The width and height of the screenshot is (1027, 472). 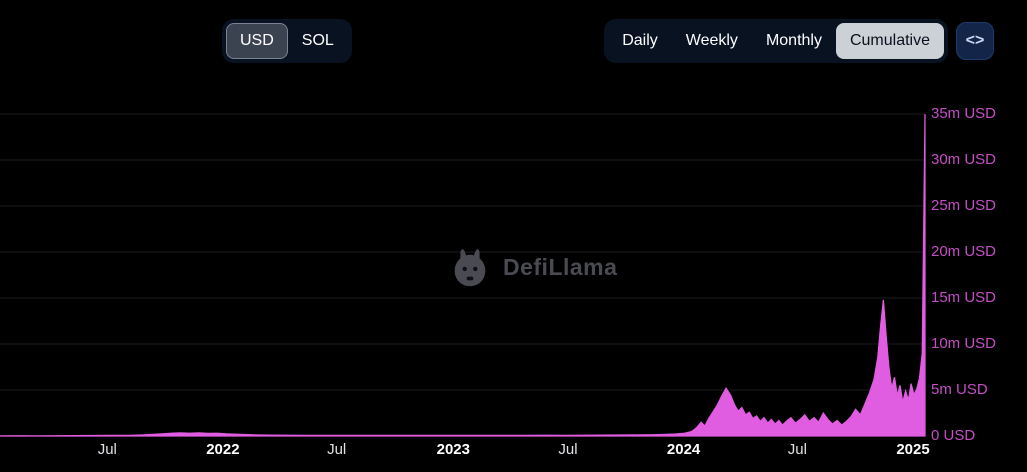 What do you see at coordinates (794, 41) in the screenshot?
I see `interval-option-monthly: Monthly` at bounding box center [794, 41].